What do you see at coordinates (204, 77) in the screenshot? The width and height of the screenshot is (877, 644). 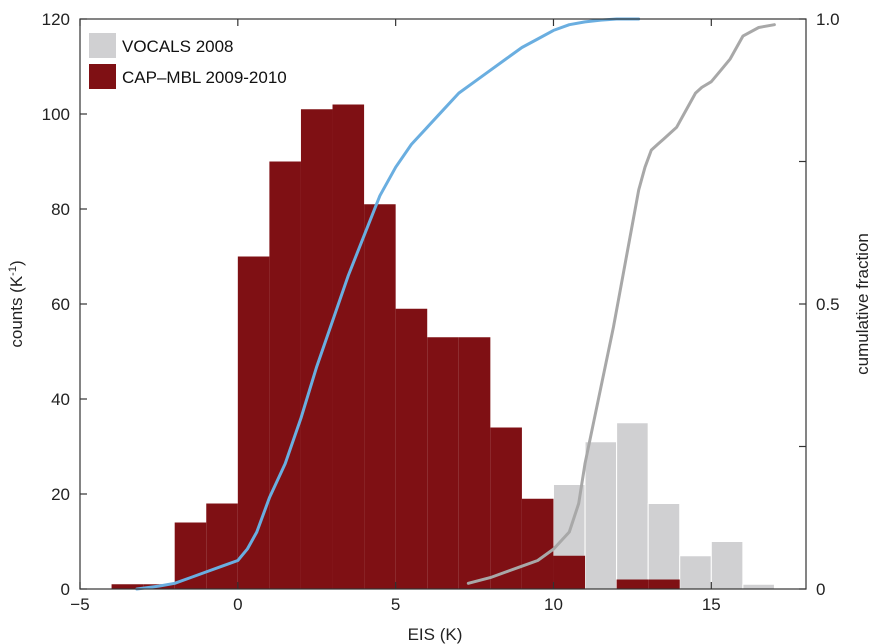 I see `legend-label-cap-mbl: CAP–MBL 2009-2010` at bounding box center [204, 77].